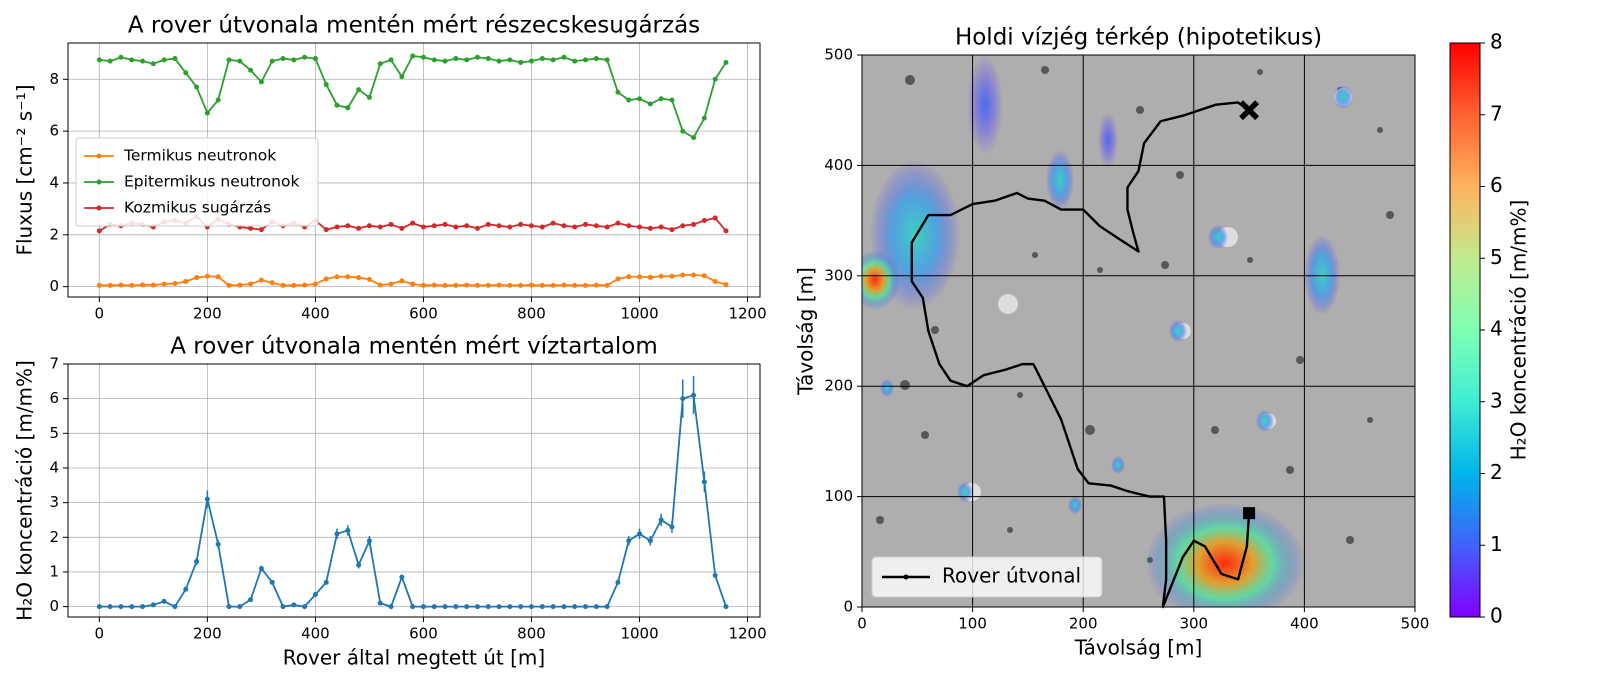 The height and width of the screenshot is (700, 1600). I want to click on y-tick-label: 3, so click(54, 502).